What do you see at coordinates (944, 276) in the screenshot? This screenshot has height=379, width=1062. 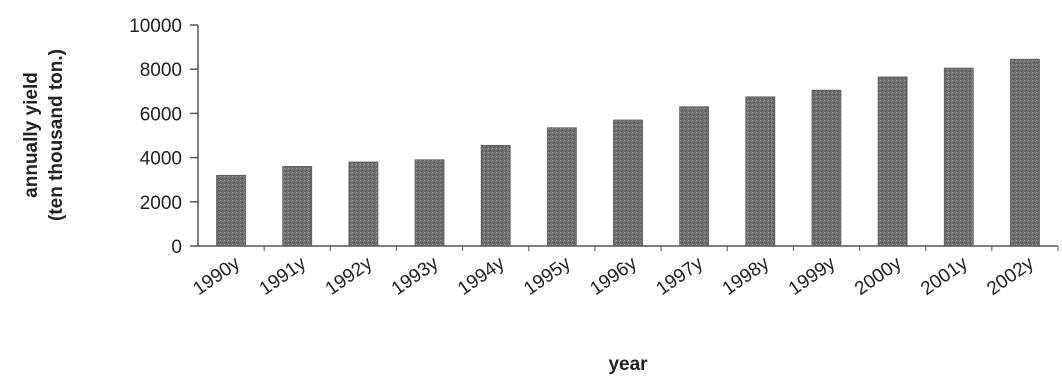 I see `x-tick-label: 2001y` at bounding box center [944, 276].